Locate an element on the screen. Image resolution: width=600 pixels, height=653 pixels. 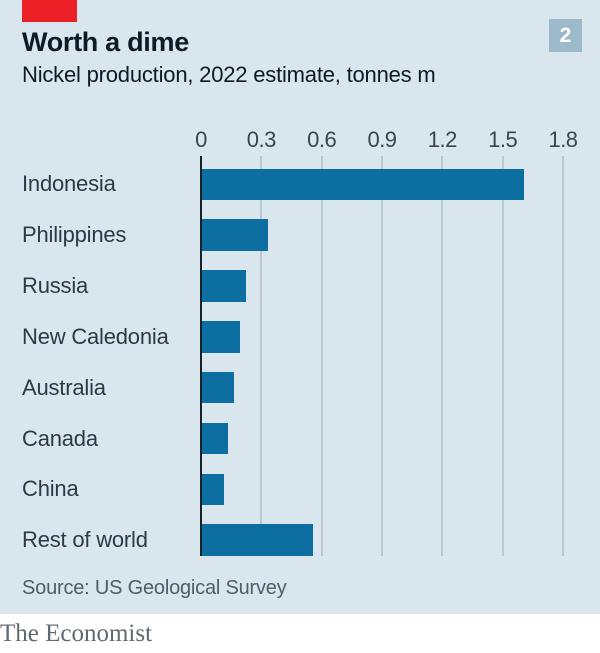
zero-axis-line is located at coordinates (201, 356).